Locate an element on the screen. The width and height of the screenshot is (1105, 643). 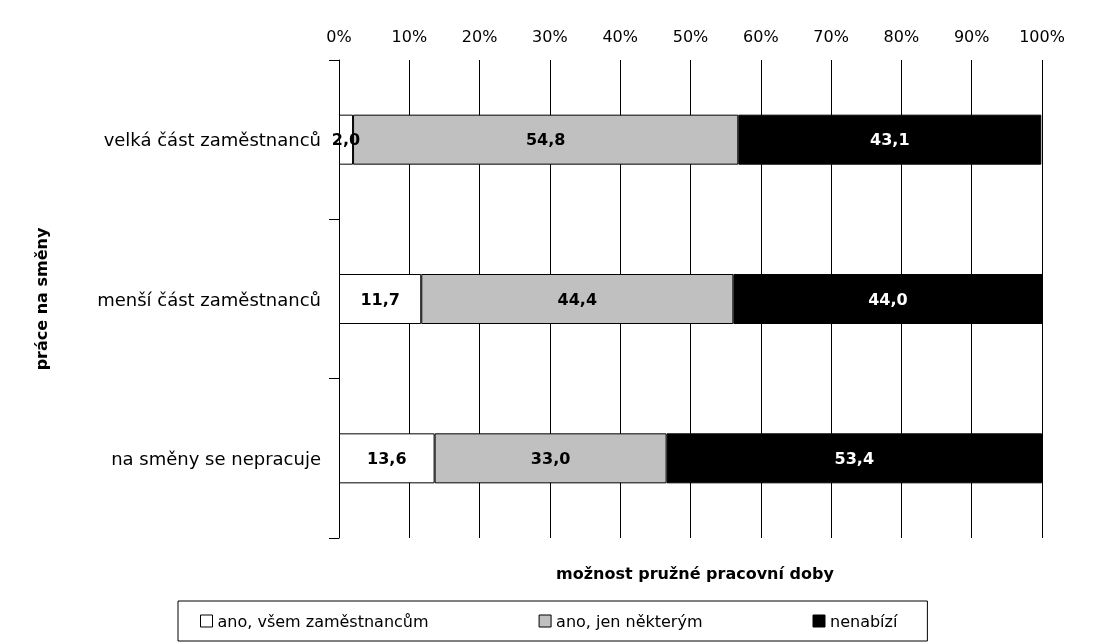
x-tick-label: 20% is located at coordinates (479, 36).